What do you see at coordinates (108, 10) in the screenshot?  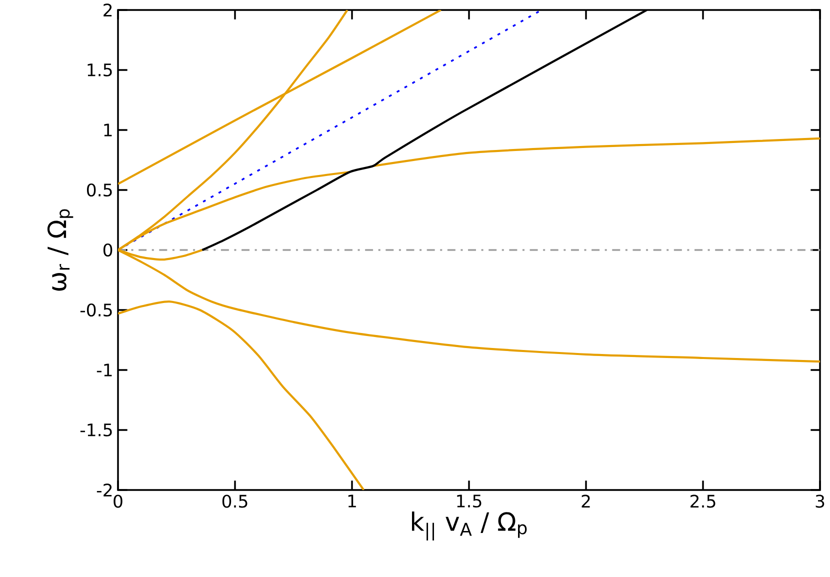 I see `y-tick-label: 2` at bounding box center [108, 10].